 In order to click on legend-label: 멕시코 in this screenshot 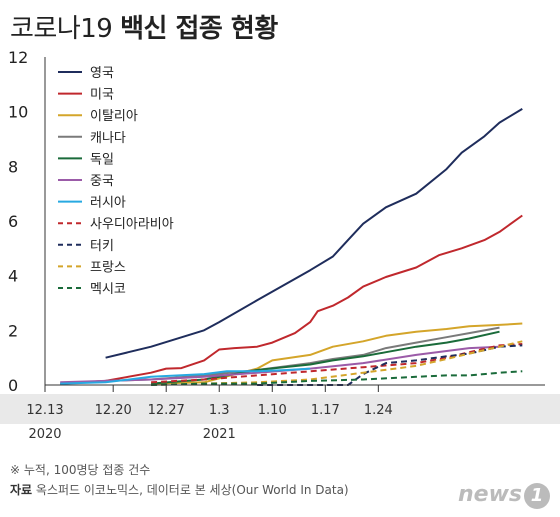, I will do `click(108, 289)`.